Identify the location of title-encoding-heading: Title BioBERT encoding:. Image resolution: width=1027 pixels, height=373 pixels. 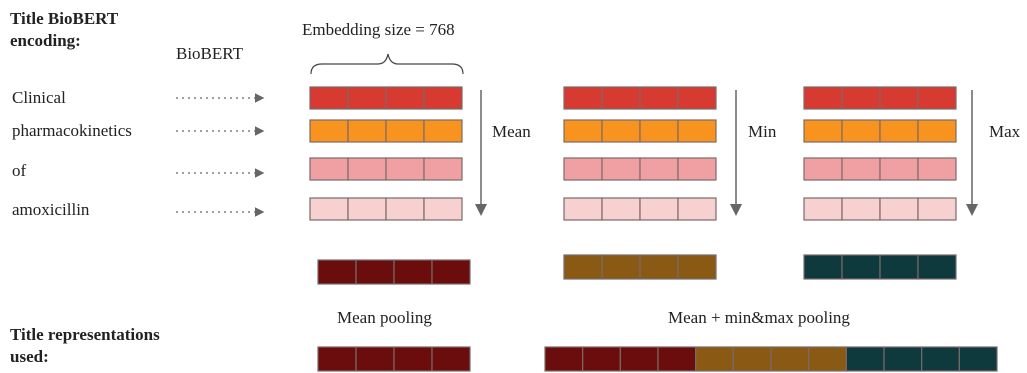
(64, 30).